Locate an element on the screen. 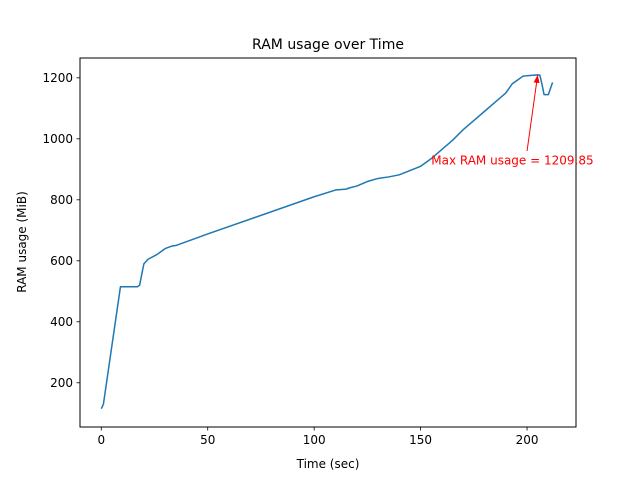 Image resolution: width=640 pixels, height=480 pixels. x-tick-label: 50 is located at coordinates (207, 440).